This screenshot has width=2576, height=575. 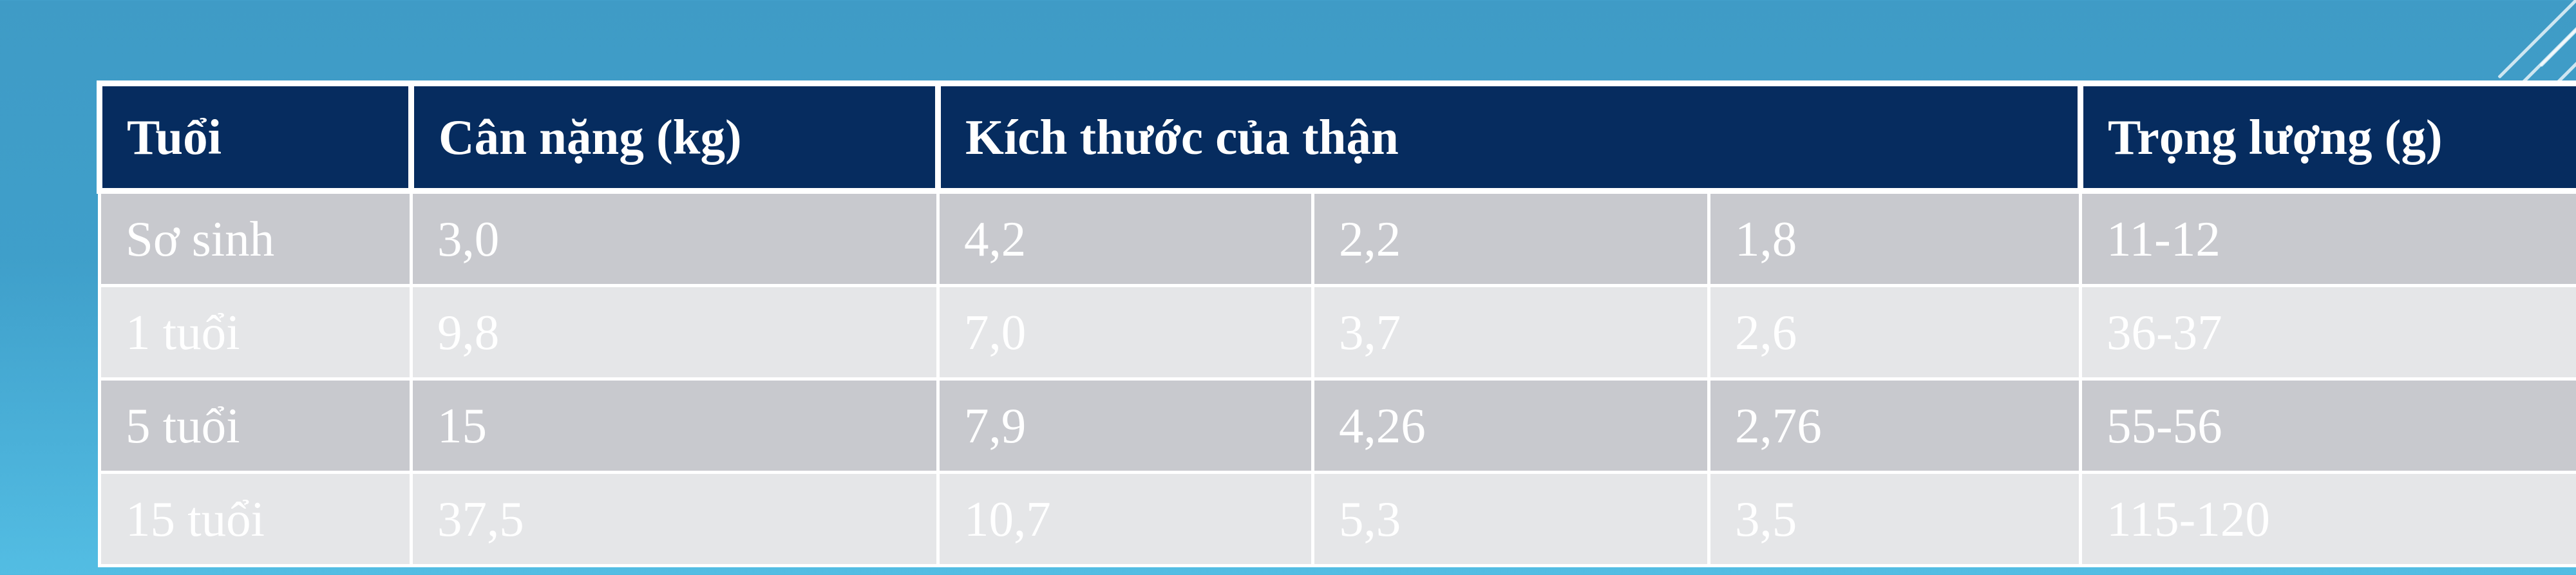 I want to click on cell-size-3: 2,76, so click(x=1895, y=425).